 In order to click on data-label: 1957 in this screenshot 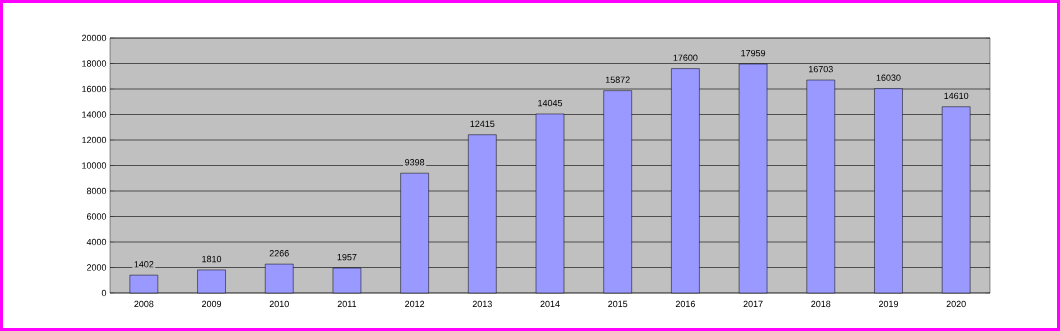, I will do `click(347, 257)`.